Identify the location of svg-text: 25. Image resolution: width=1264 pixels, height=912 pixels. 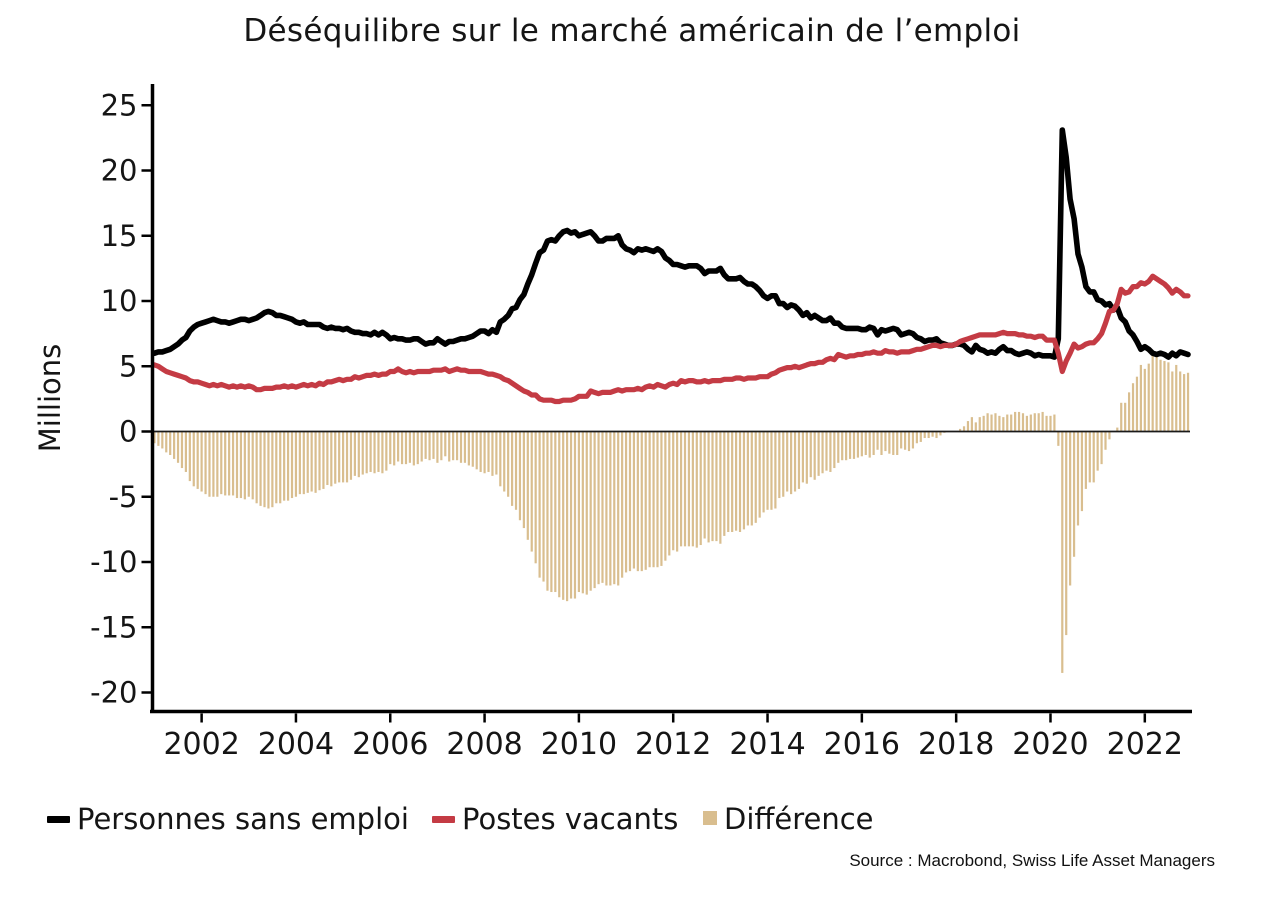
(119, 105).